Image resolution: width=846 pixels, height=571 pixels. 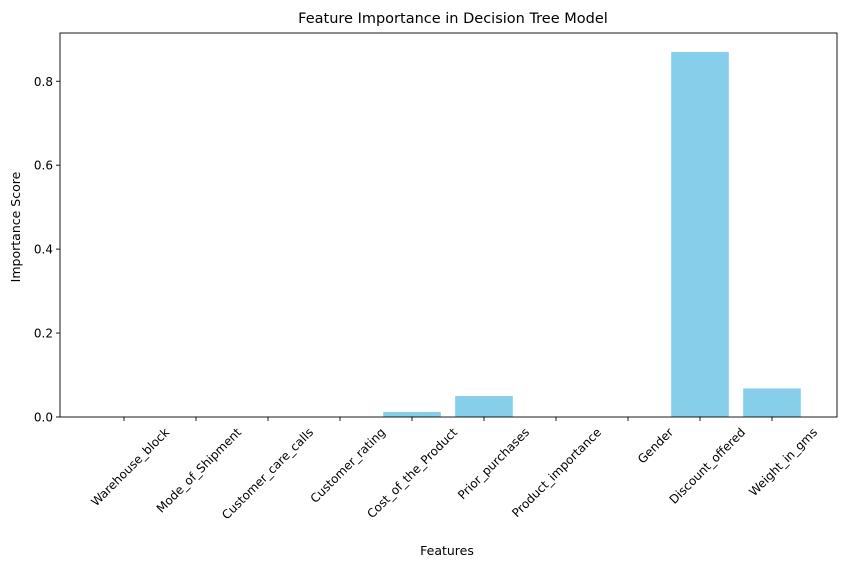 I want to click on y-tick-label: 0.6, so click(x=43, y=166).